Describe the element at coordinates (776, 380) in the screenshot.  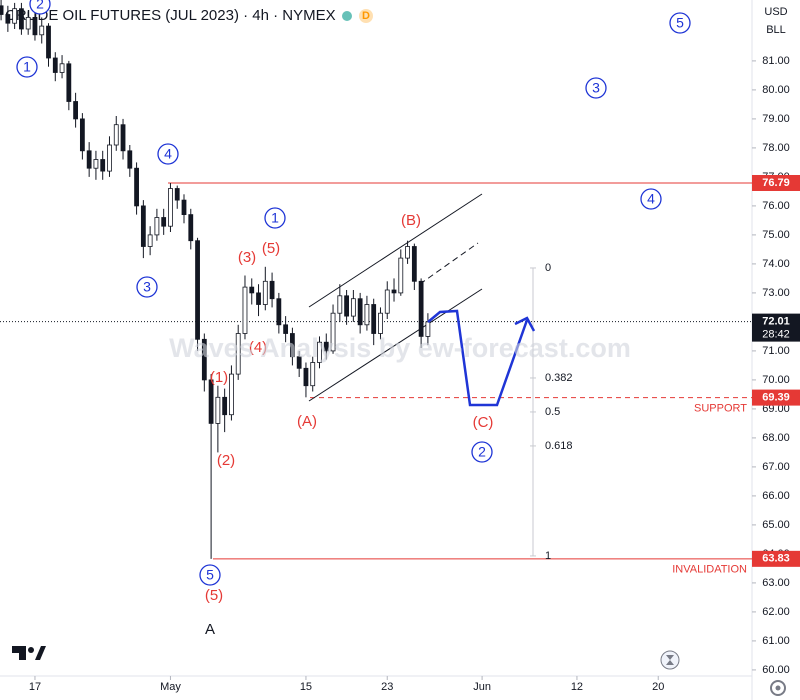
I see `y-tick-label: 70.00` at that location.